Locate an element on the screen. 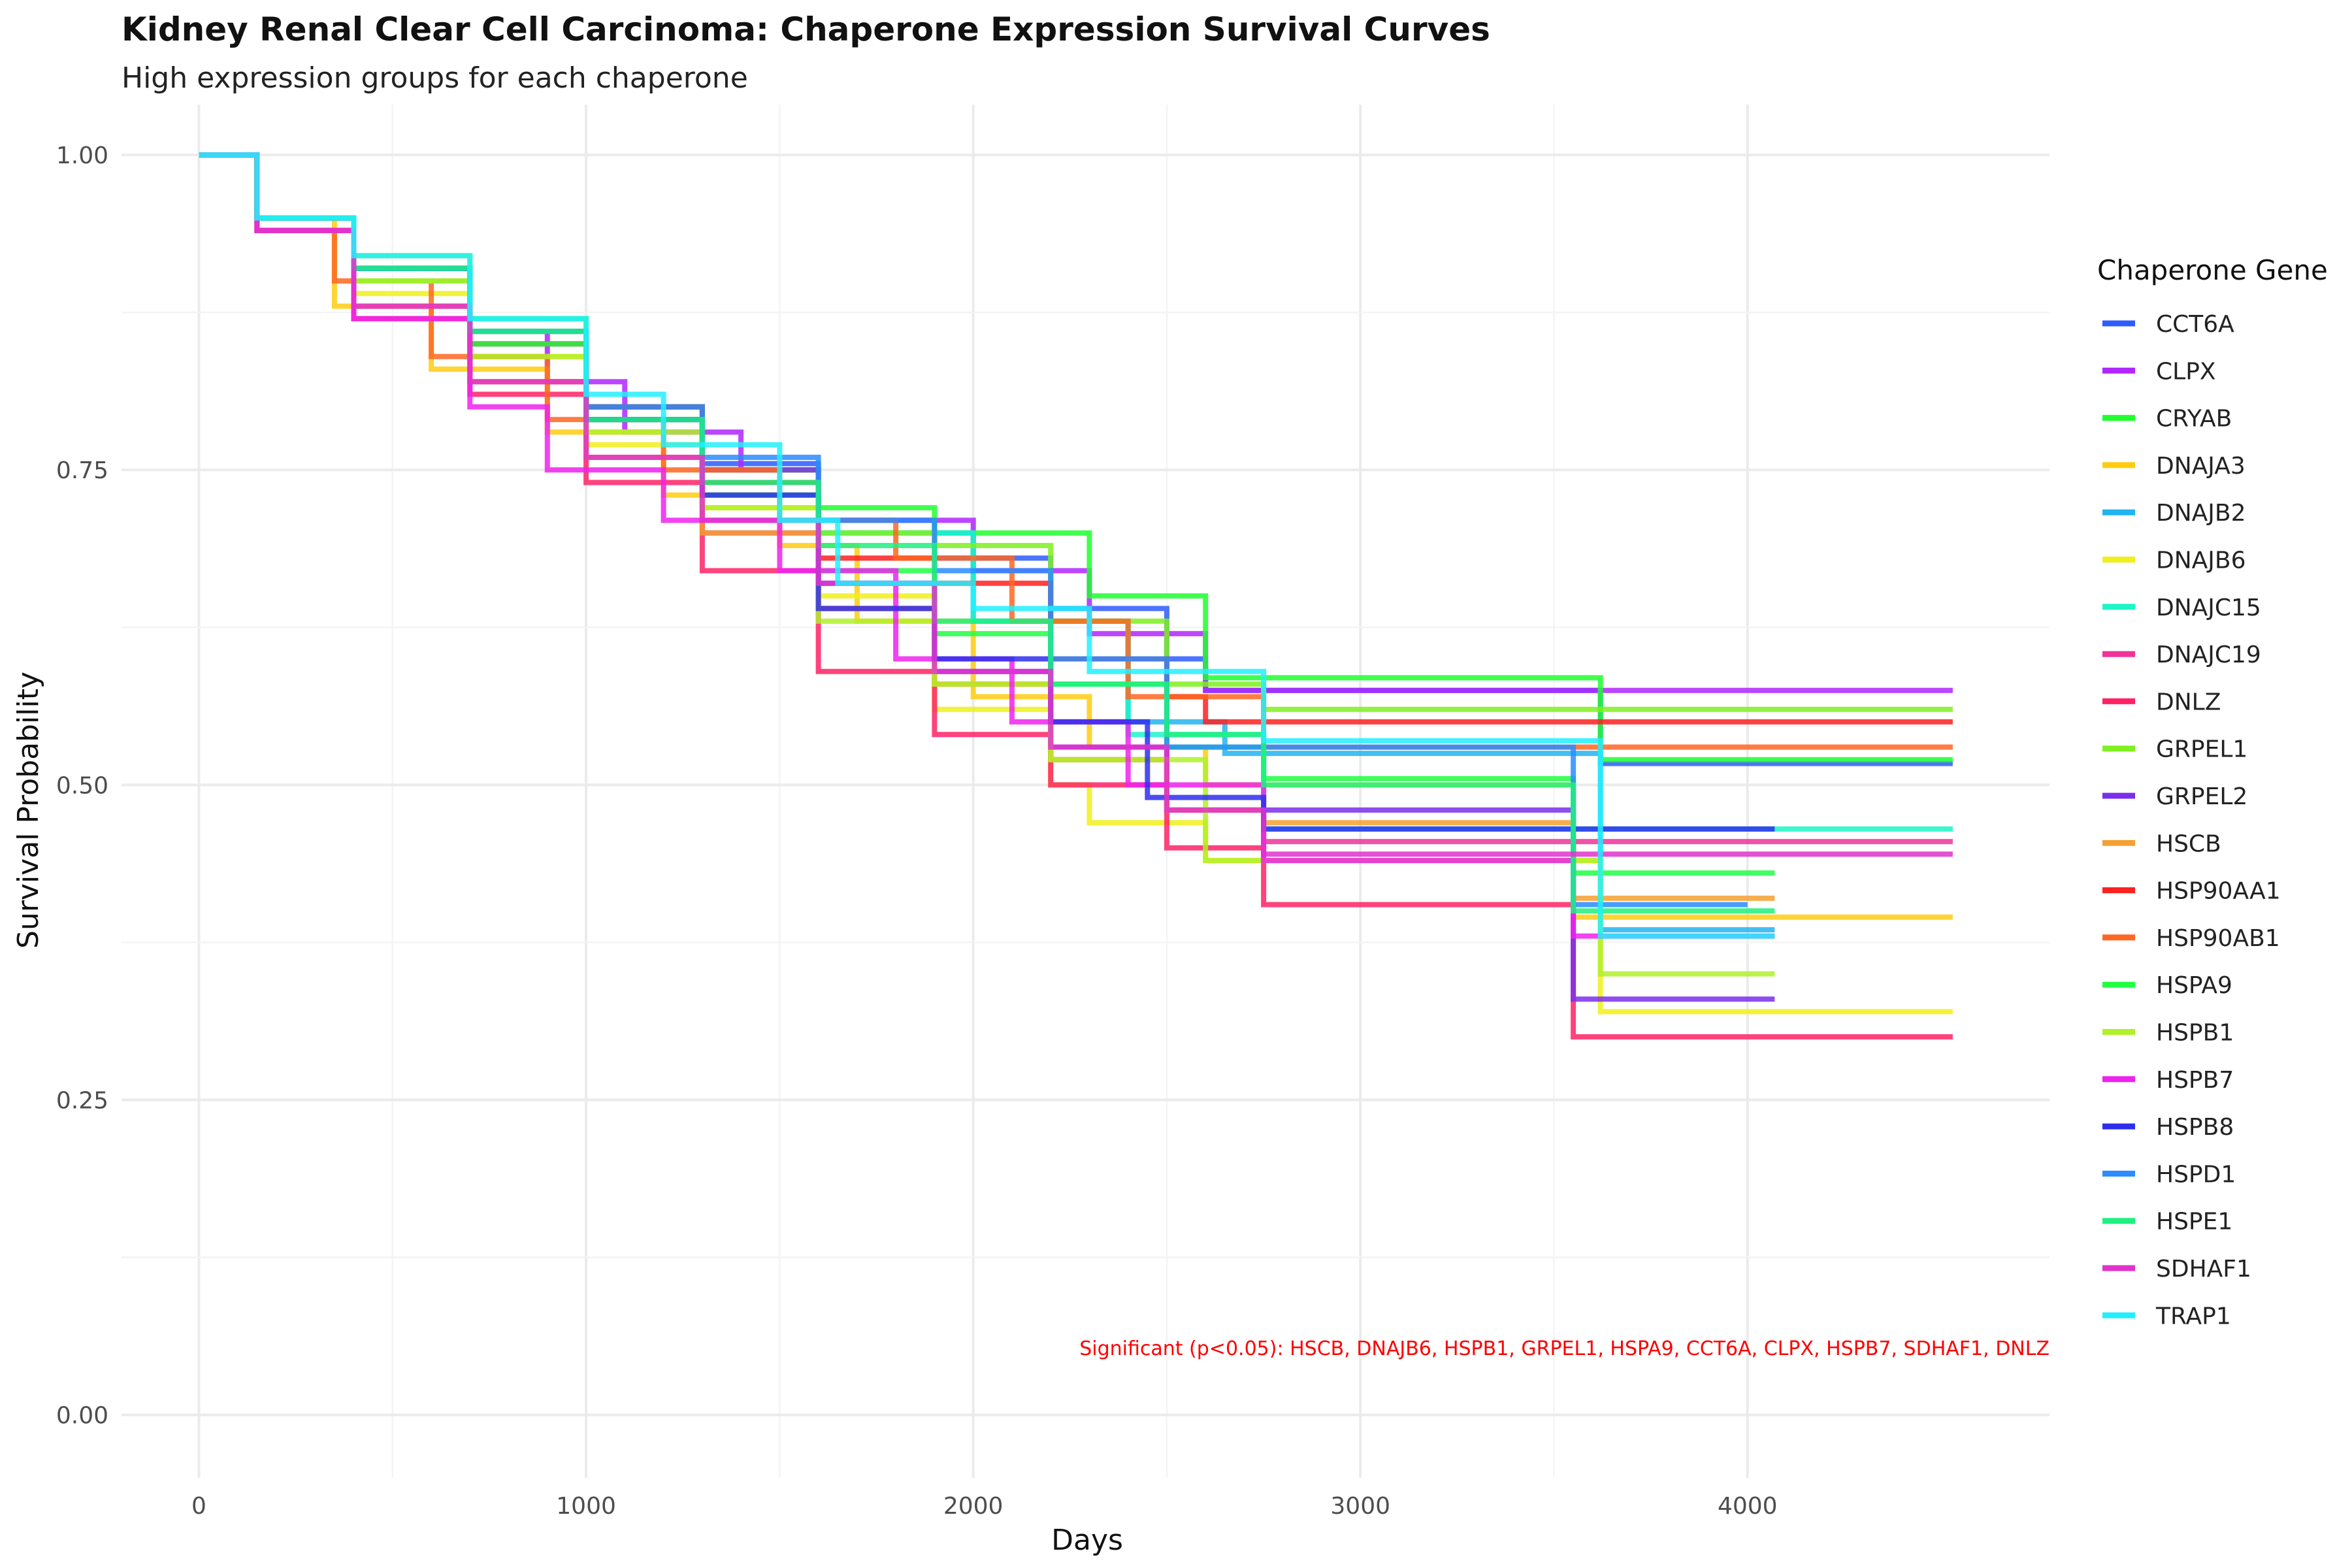 Image resolution: width=2352 pixels, height=1568 pixels. legend-label-hspb8: HSPB8 is located at coordinates (2195, 1127).